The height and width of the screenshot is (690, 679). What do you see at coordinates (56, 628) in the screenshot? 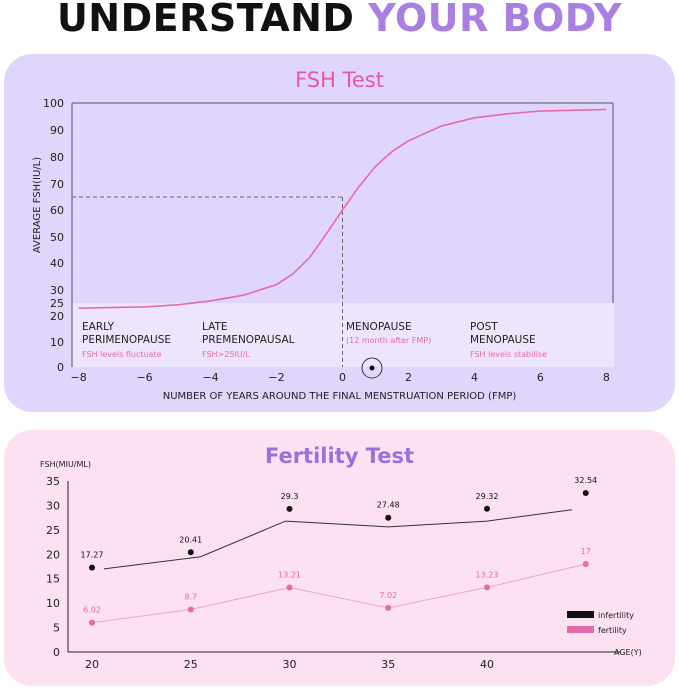
I see `y-tick-label: 5` at bounding box center [56, 628].